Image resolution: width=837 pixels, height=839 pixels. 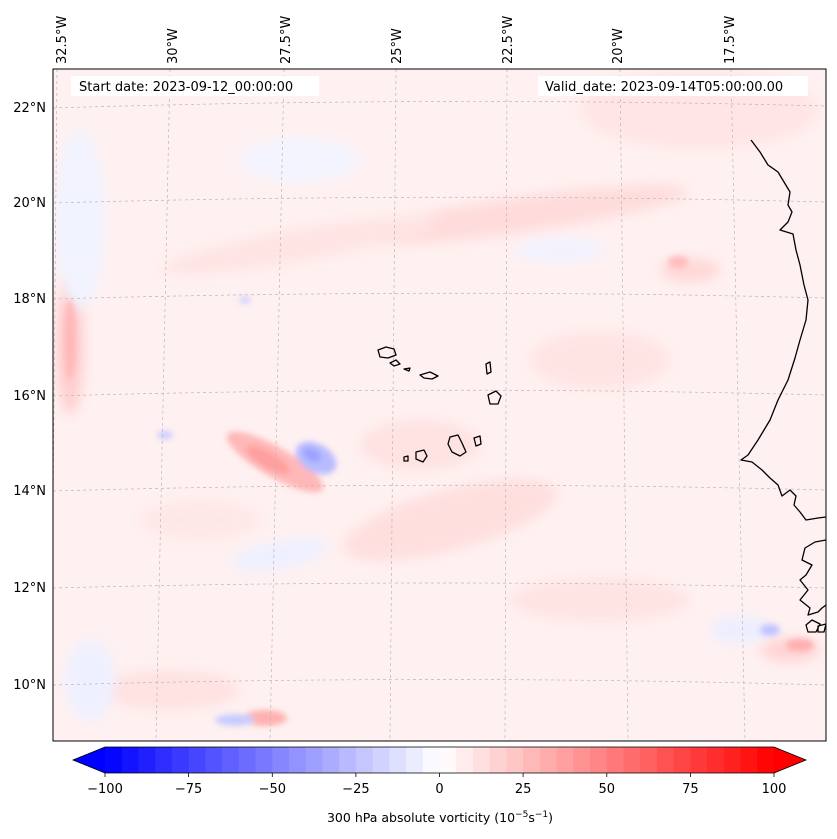 I want to click on start-date-label: Start date: 2023-09-12_00:00:00, so click(x=186, y=87).